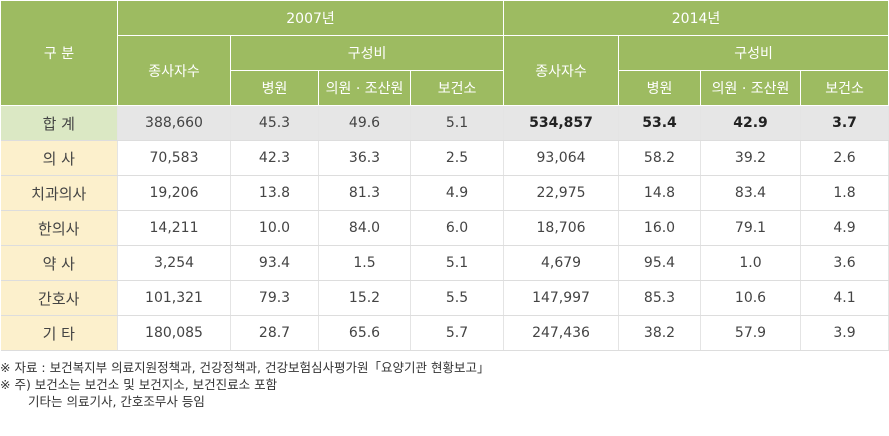  I want to click on cell: 65.6, so click(364, 333).